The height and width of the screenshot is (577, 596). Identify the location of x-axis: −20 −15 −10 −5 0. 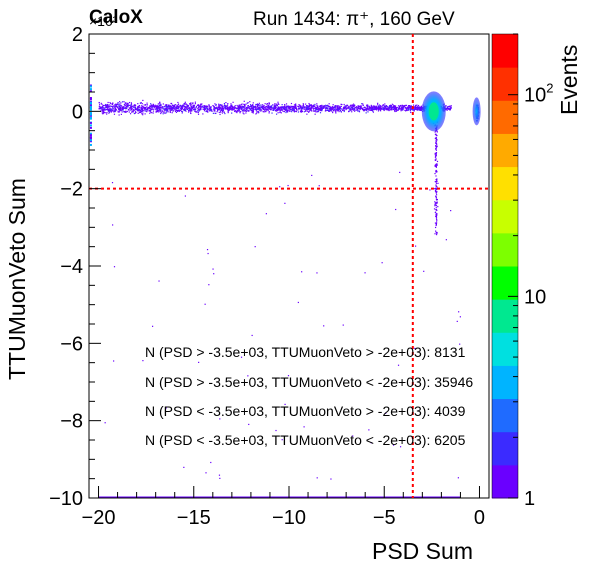
(283, 507).